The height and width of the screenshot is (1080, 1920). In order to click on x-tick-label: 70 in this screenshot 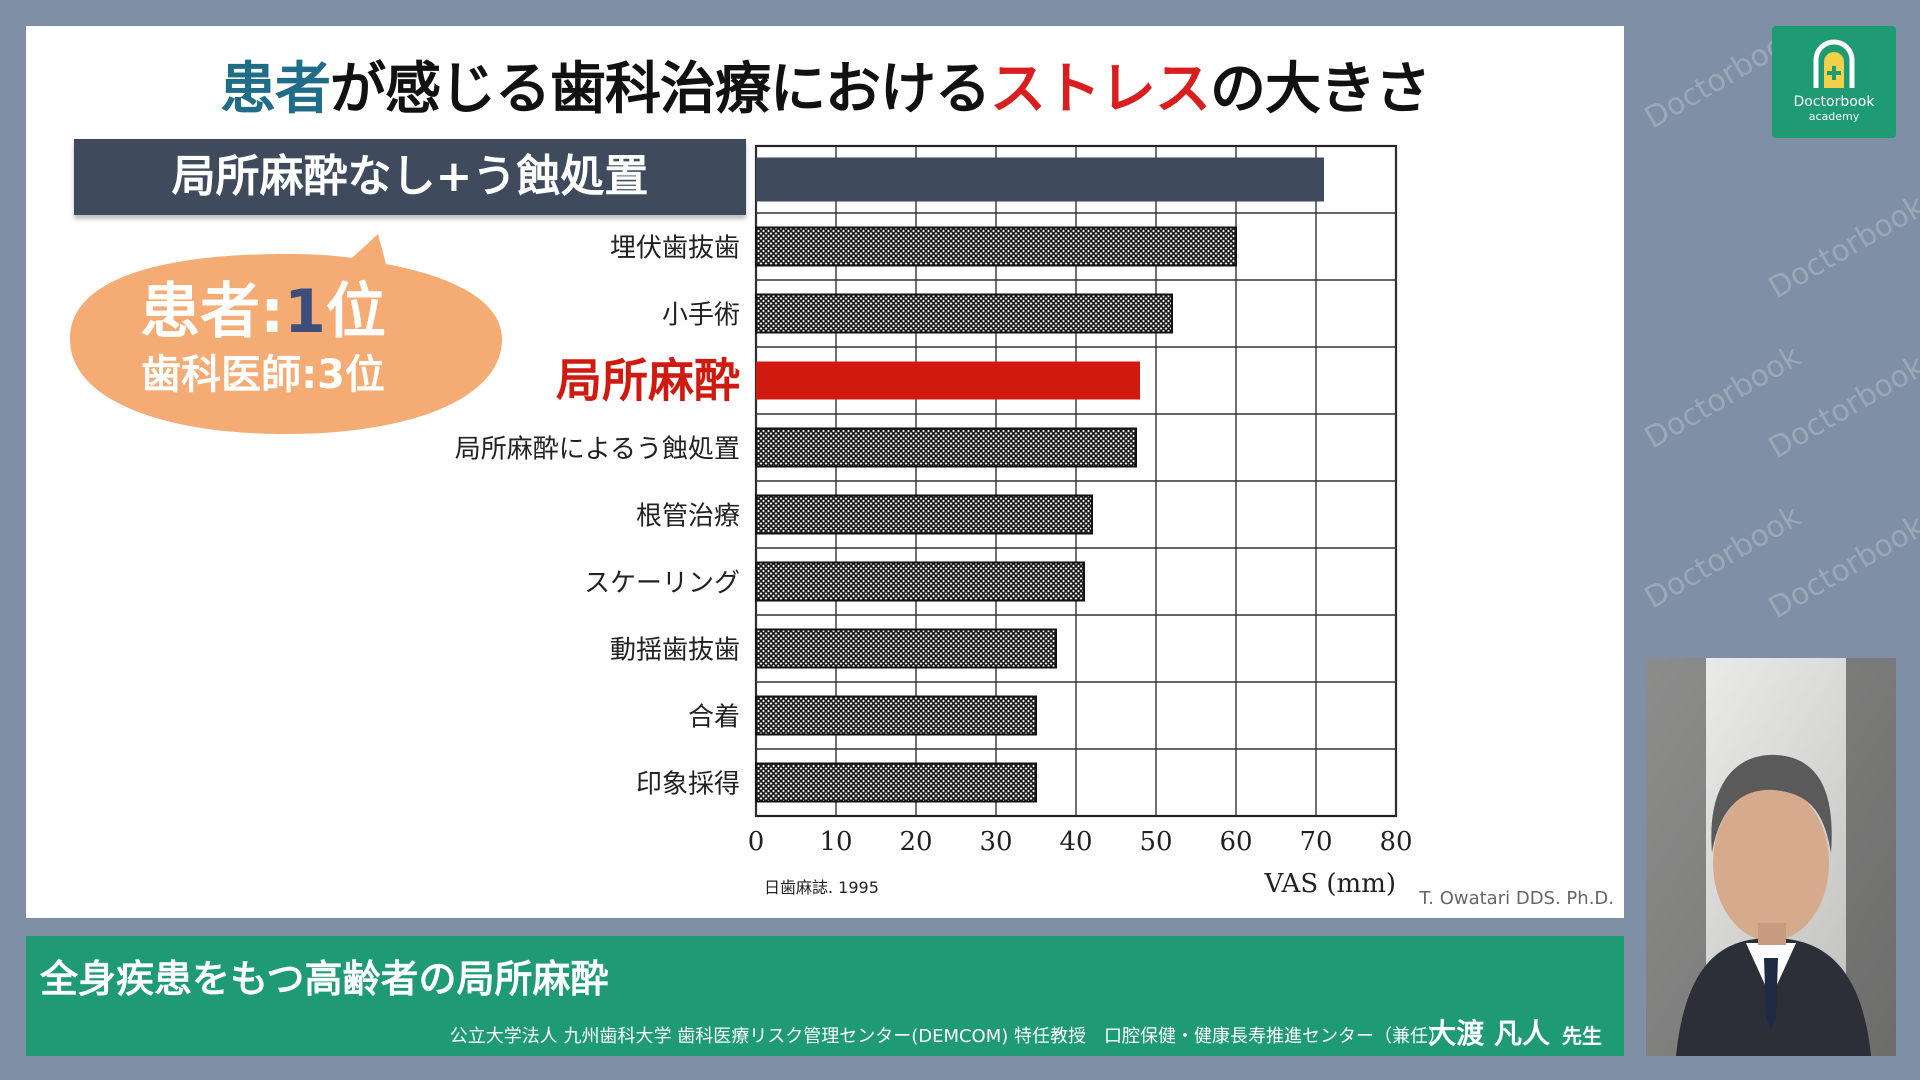, I will do `click(1315, 842)`.